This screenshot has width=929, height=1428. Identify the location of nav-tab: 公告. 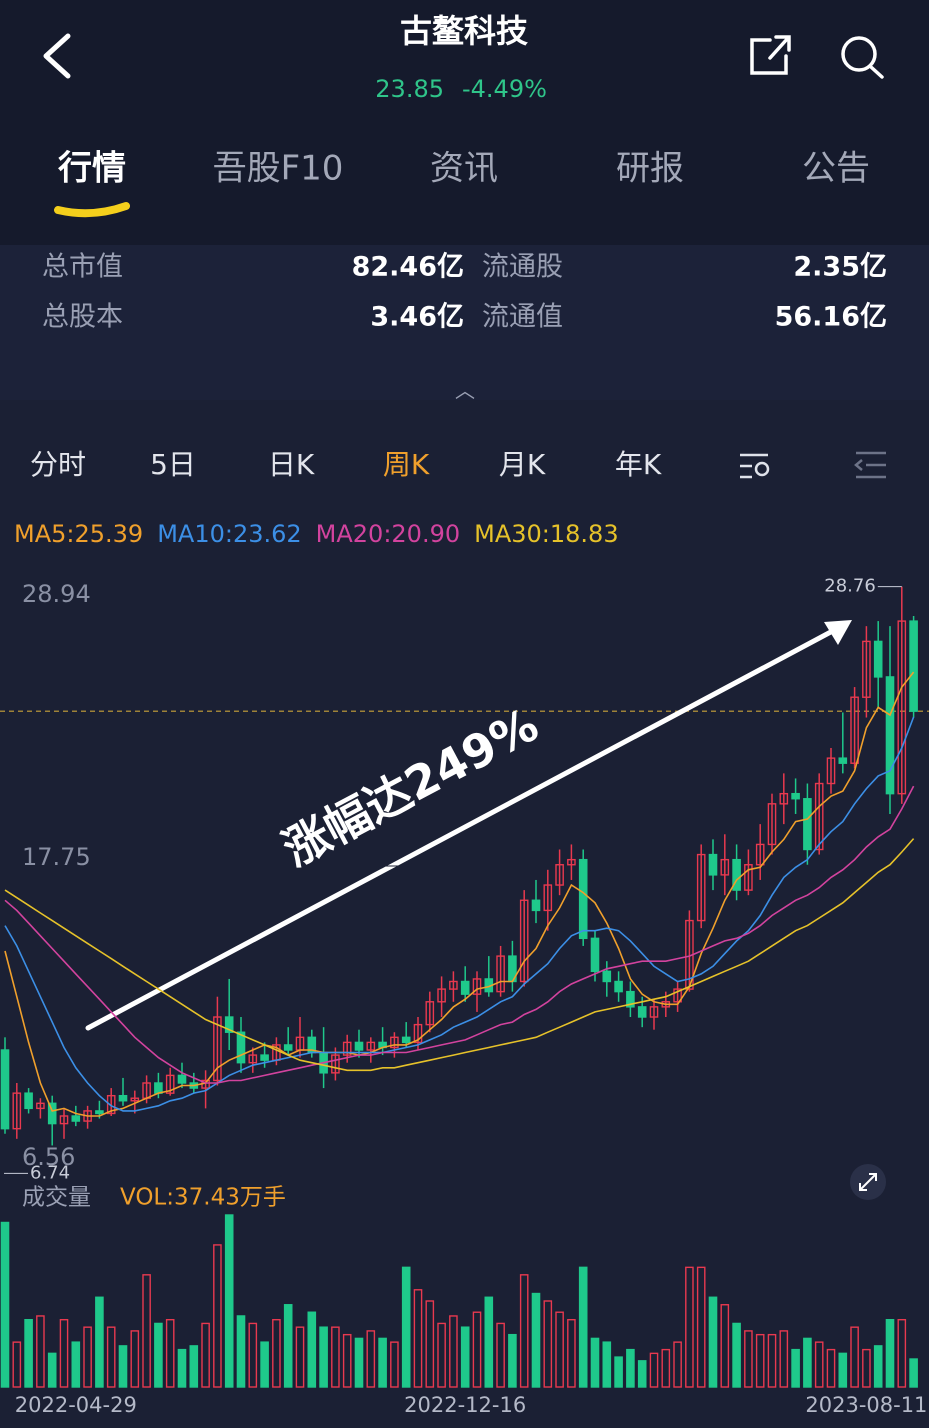
(836, 169).